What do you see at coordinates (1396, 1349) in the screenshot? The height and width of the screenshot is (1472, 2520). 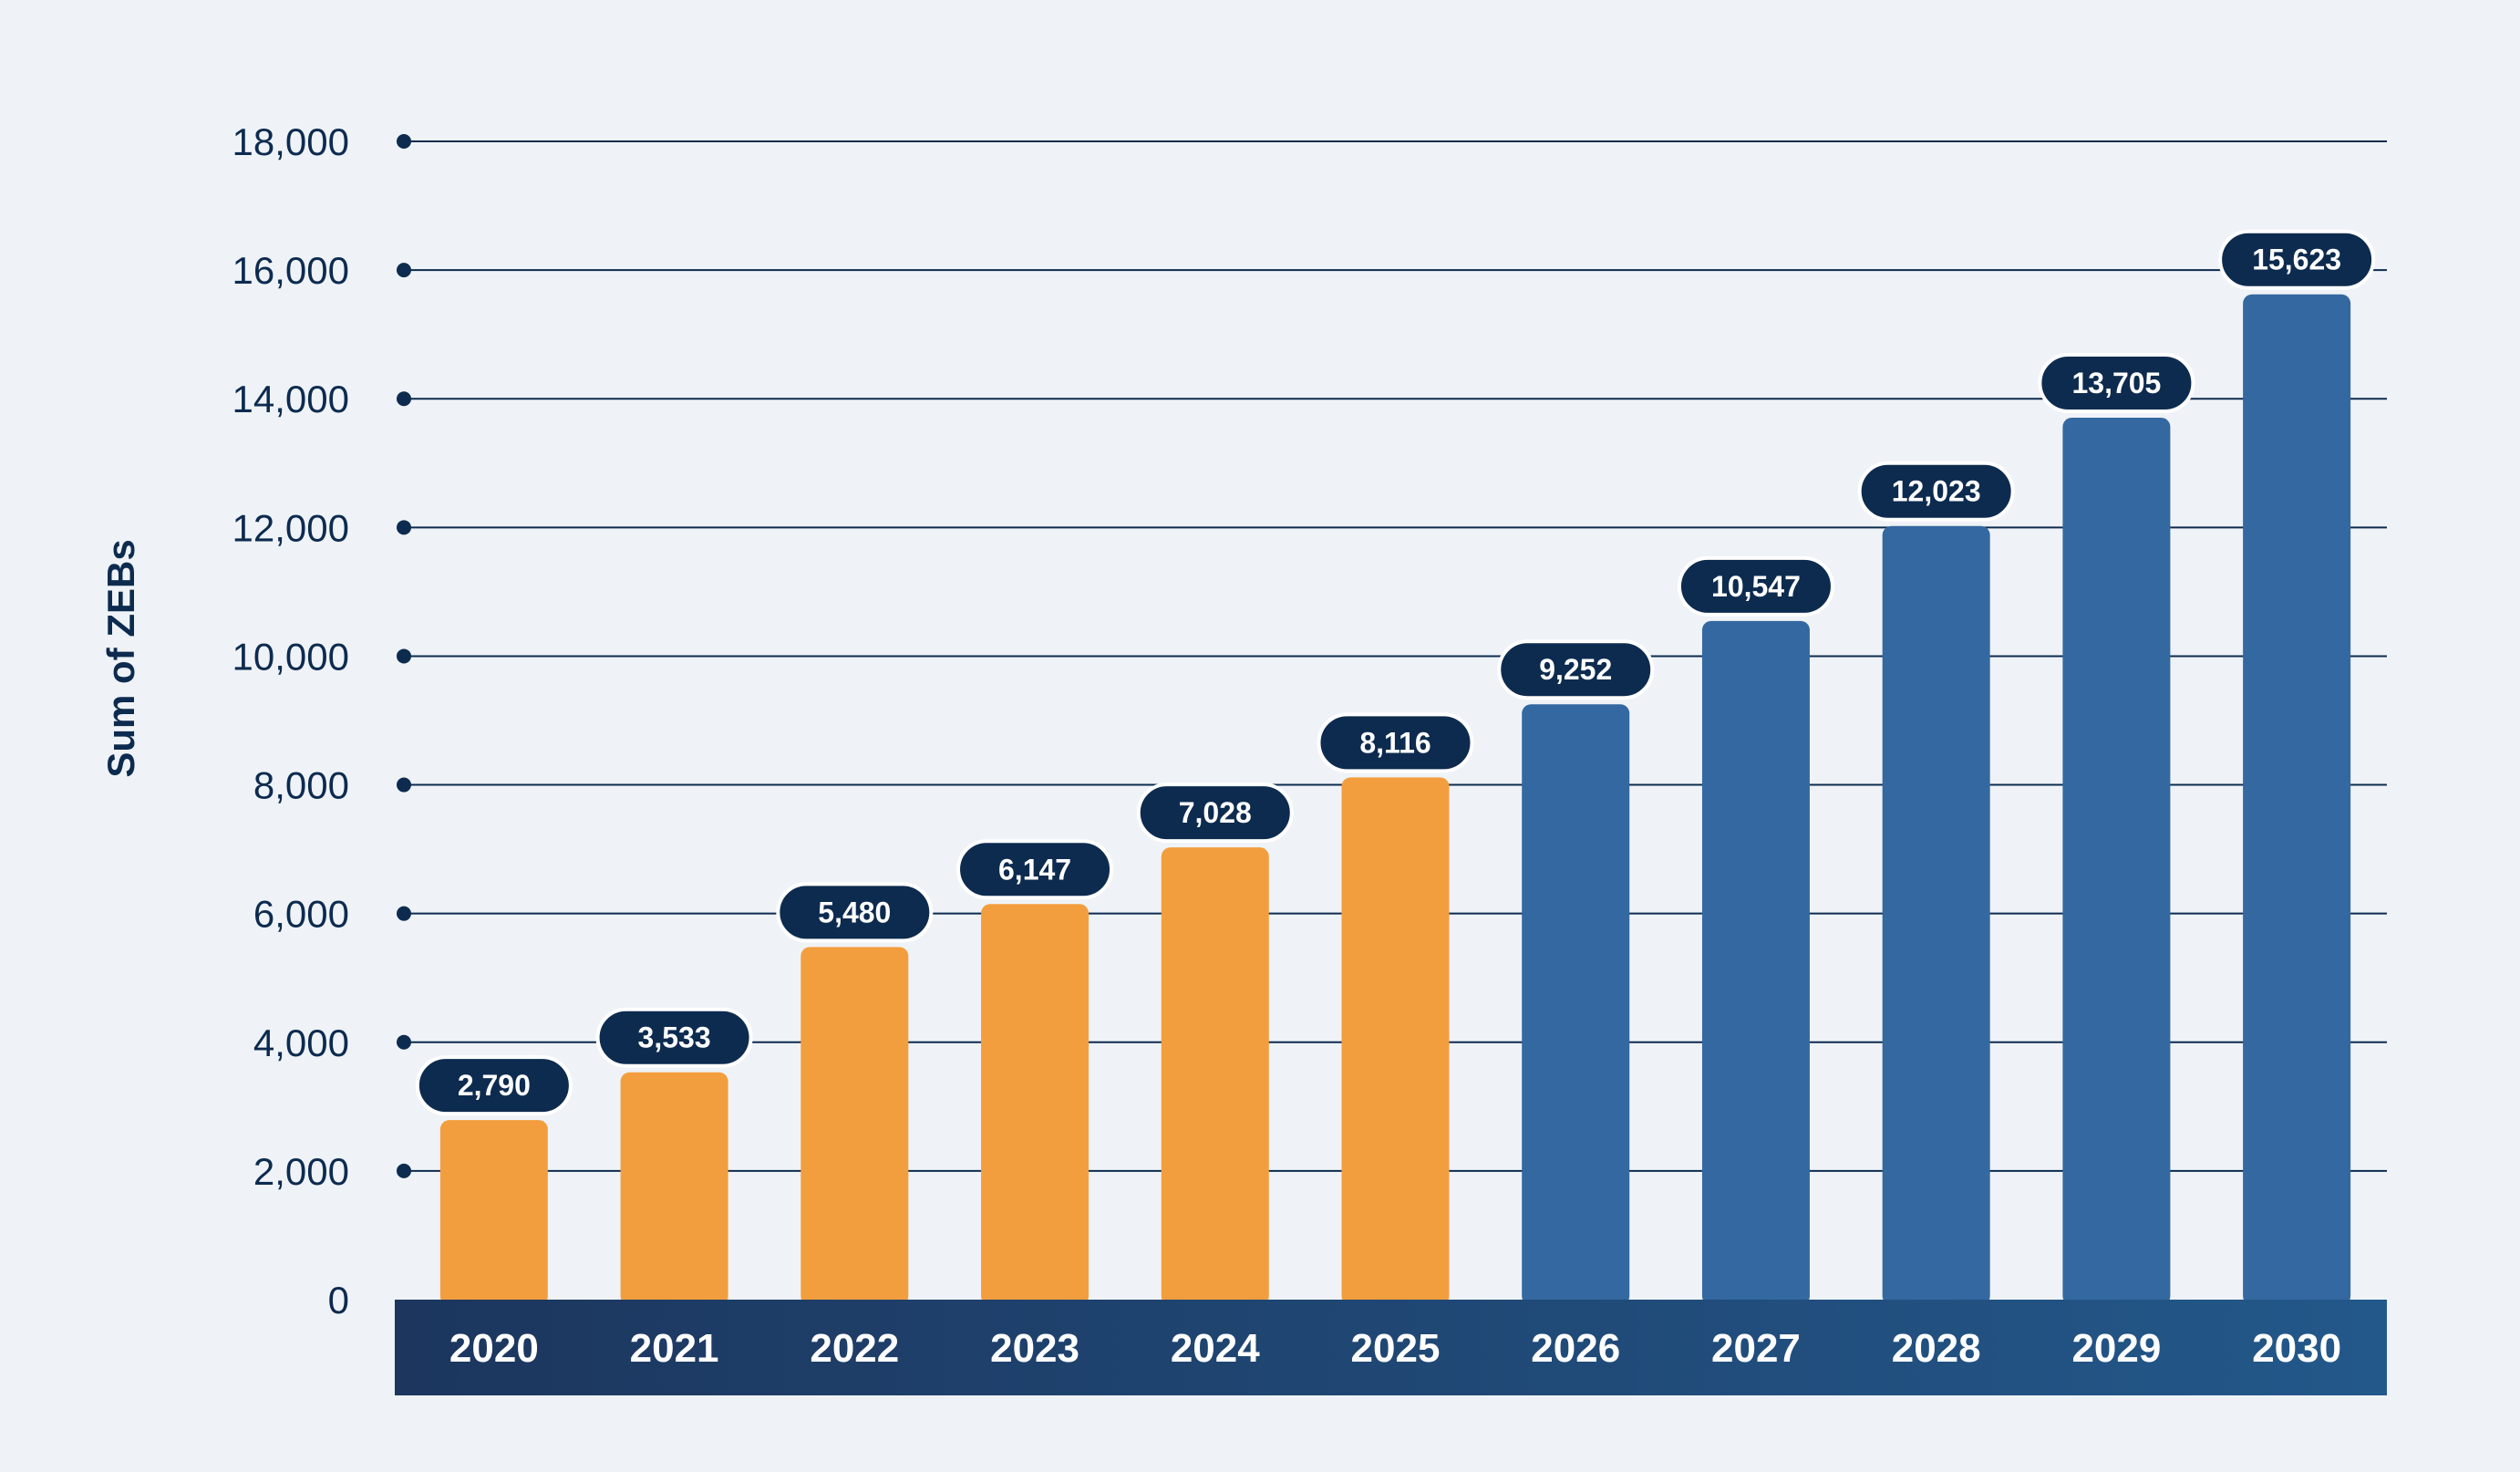 I see `x-tick-label: 2025` at bounding box center [1396, 1349].